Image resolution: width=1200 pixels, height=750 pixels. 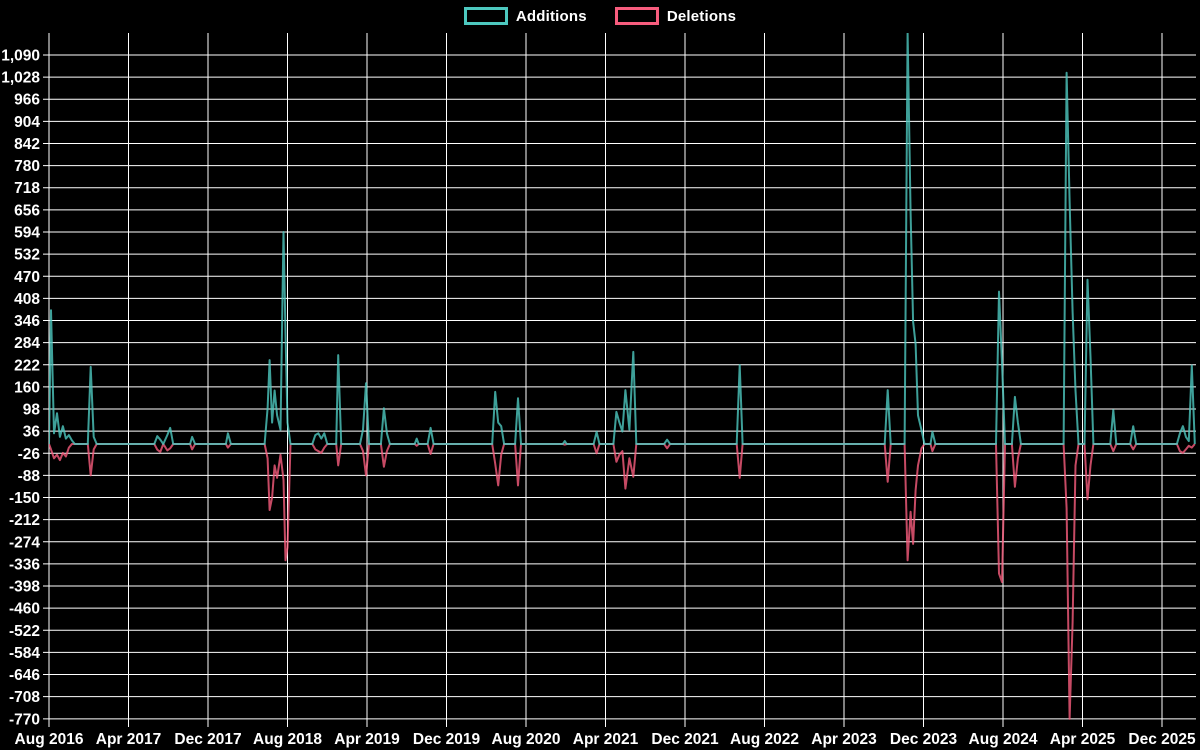 What do you see at coordinates (27, 343) in the screenshot?
I see `y-axis-tick-label: 284` at bounding box center [27, 343].